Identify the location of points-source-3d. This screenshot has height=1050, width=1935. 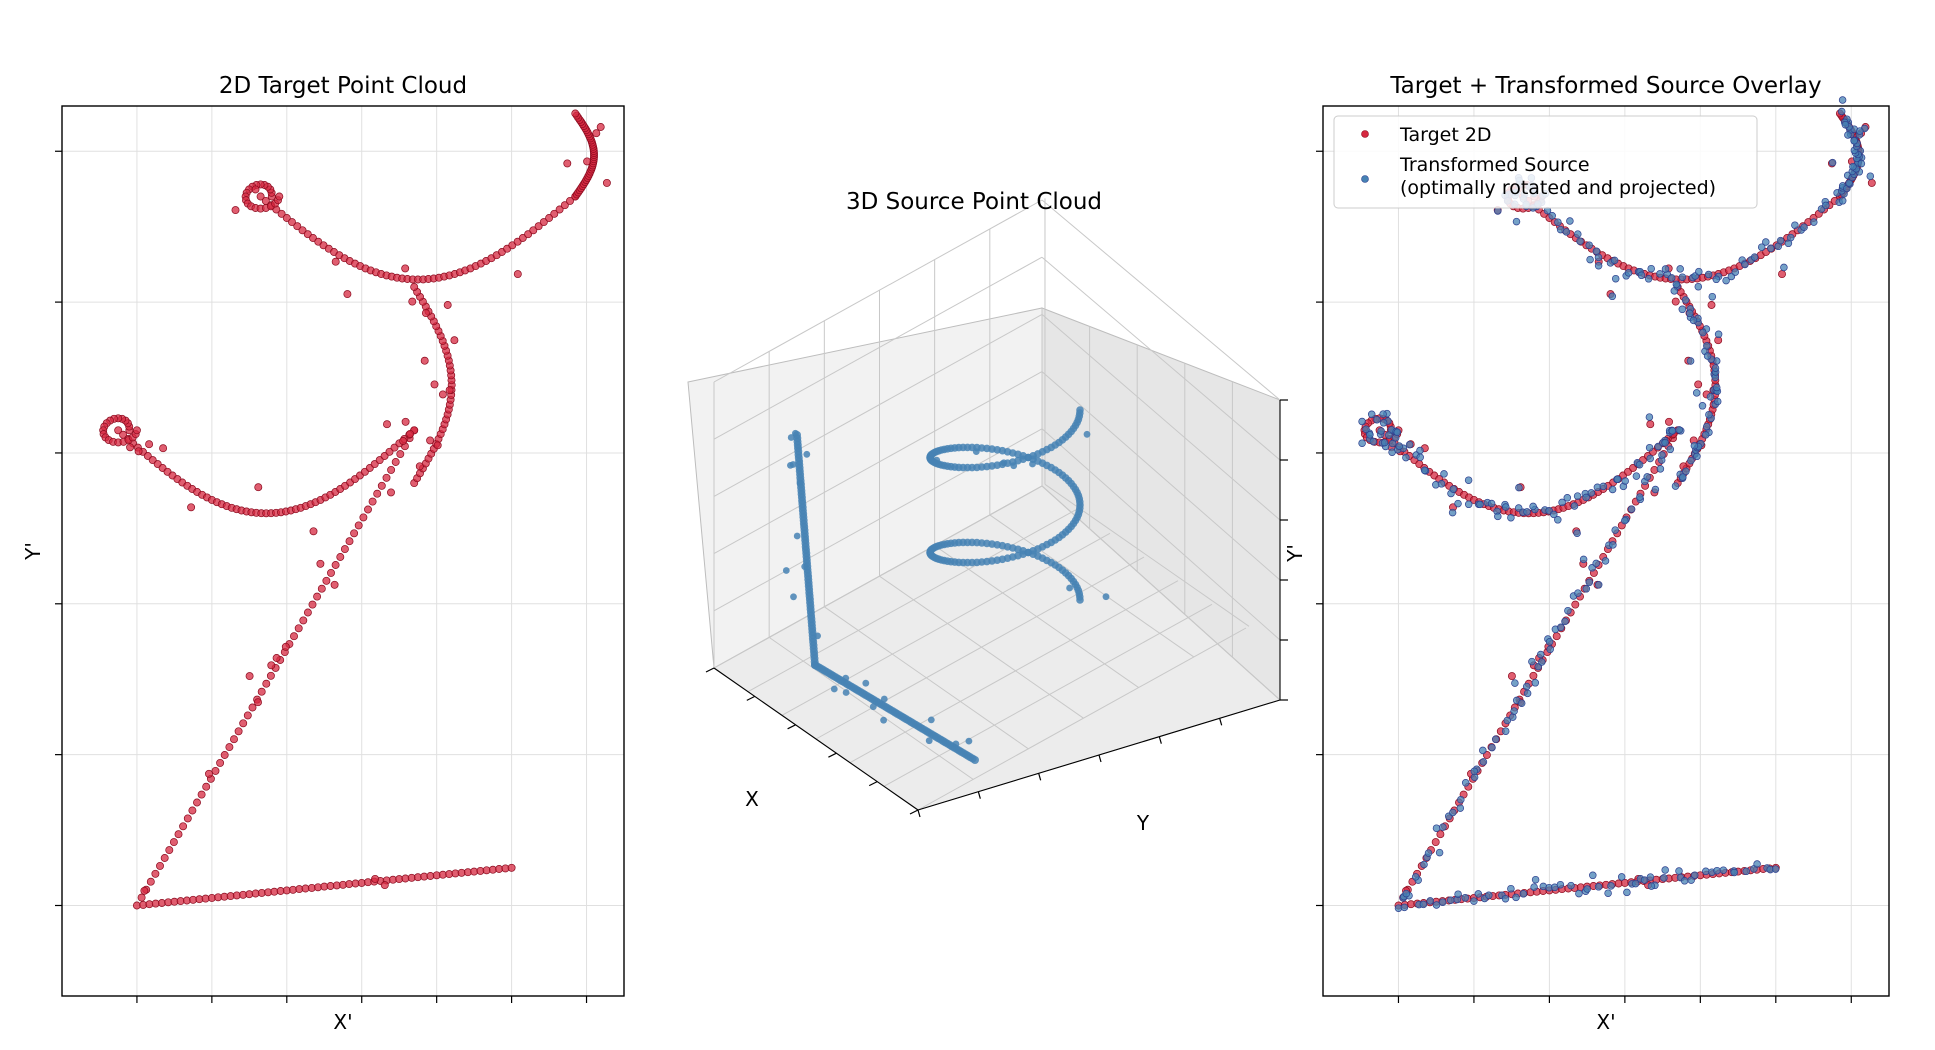
(946, 585).